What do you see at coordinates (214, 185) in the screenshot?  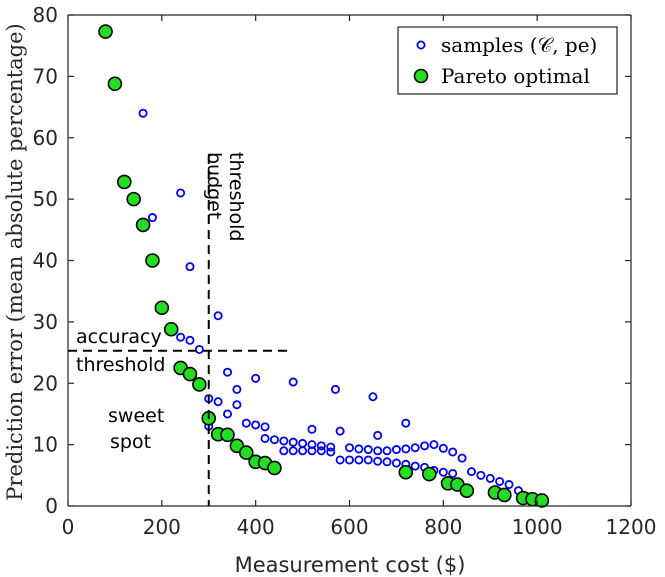 I see `budget-threshold-line-1: budget` at bounding box center [214, 185].